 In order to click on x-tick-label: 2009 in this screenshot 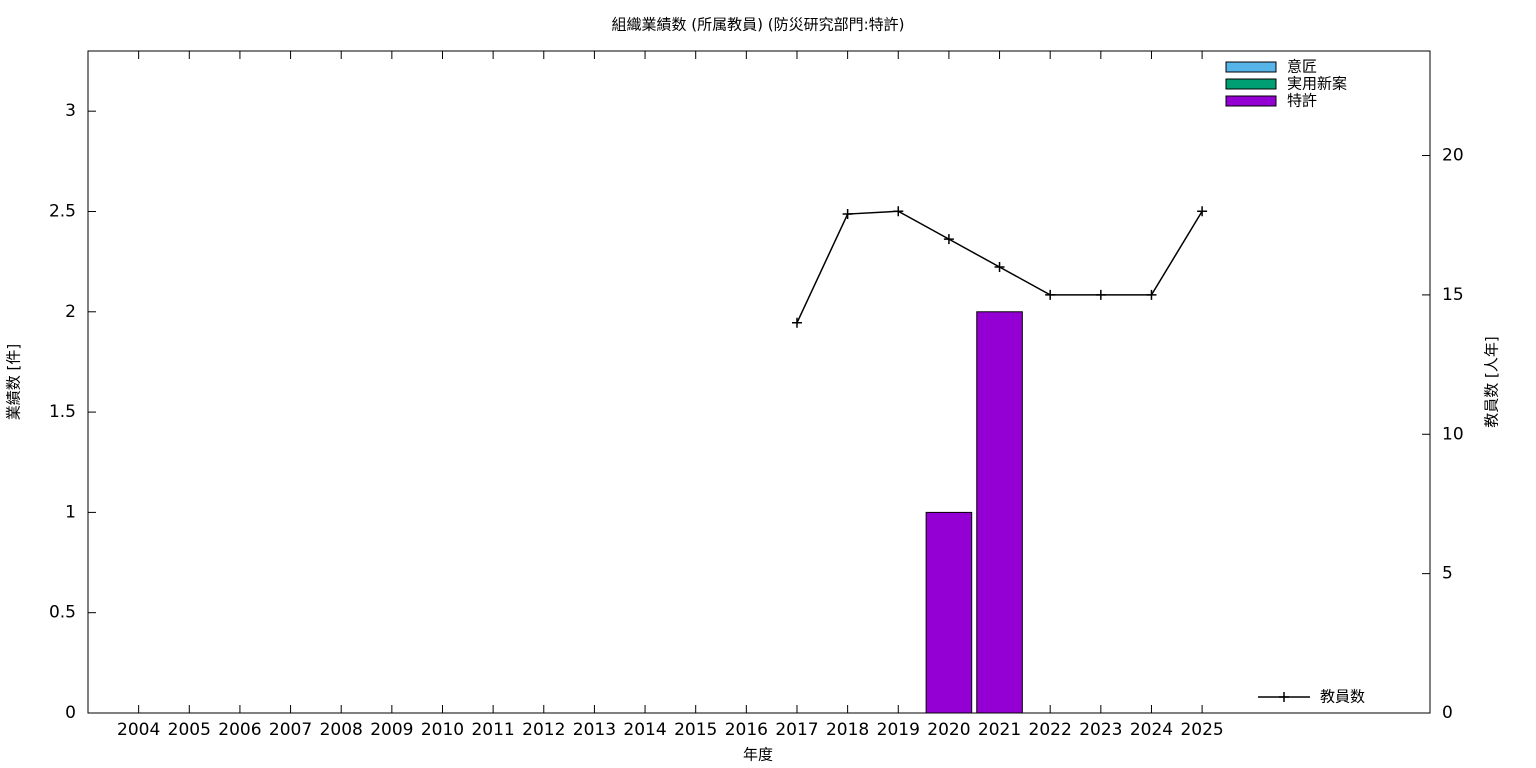, I will do `click(391, 730)`.